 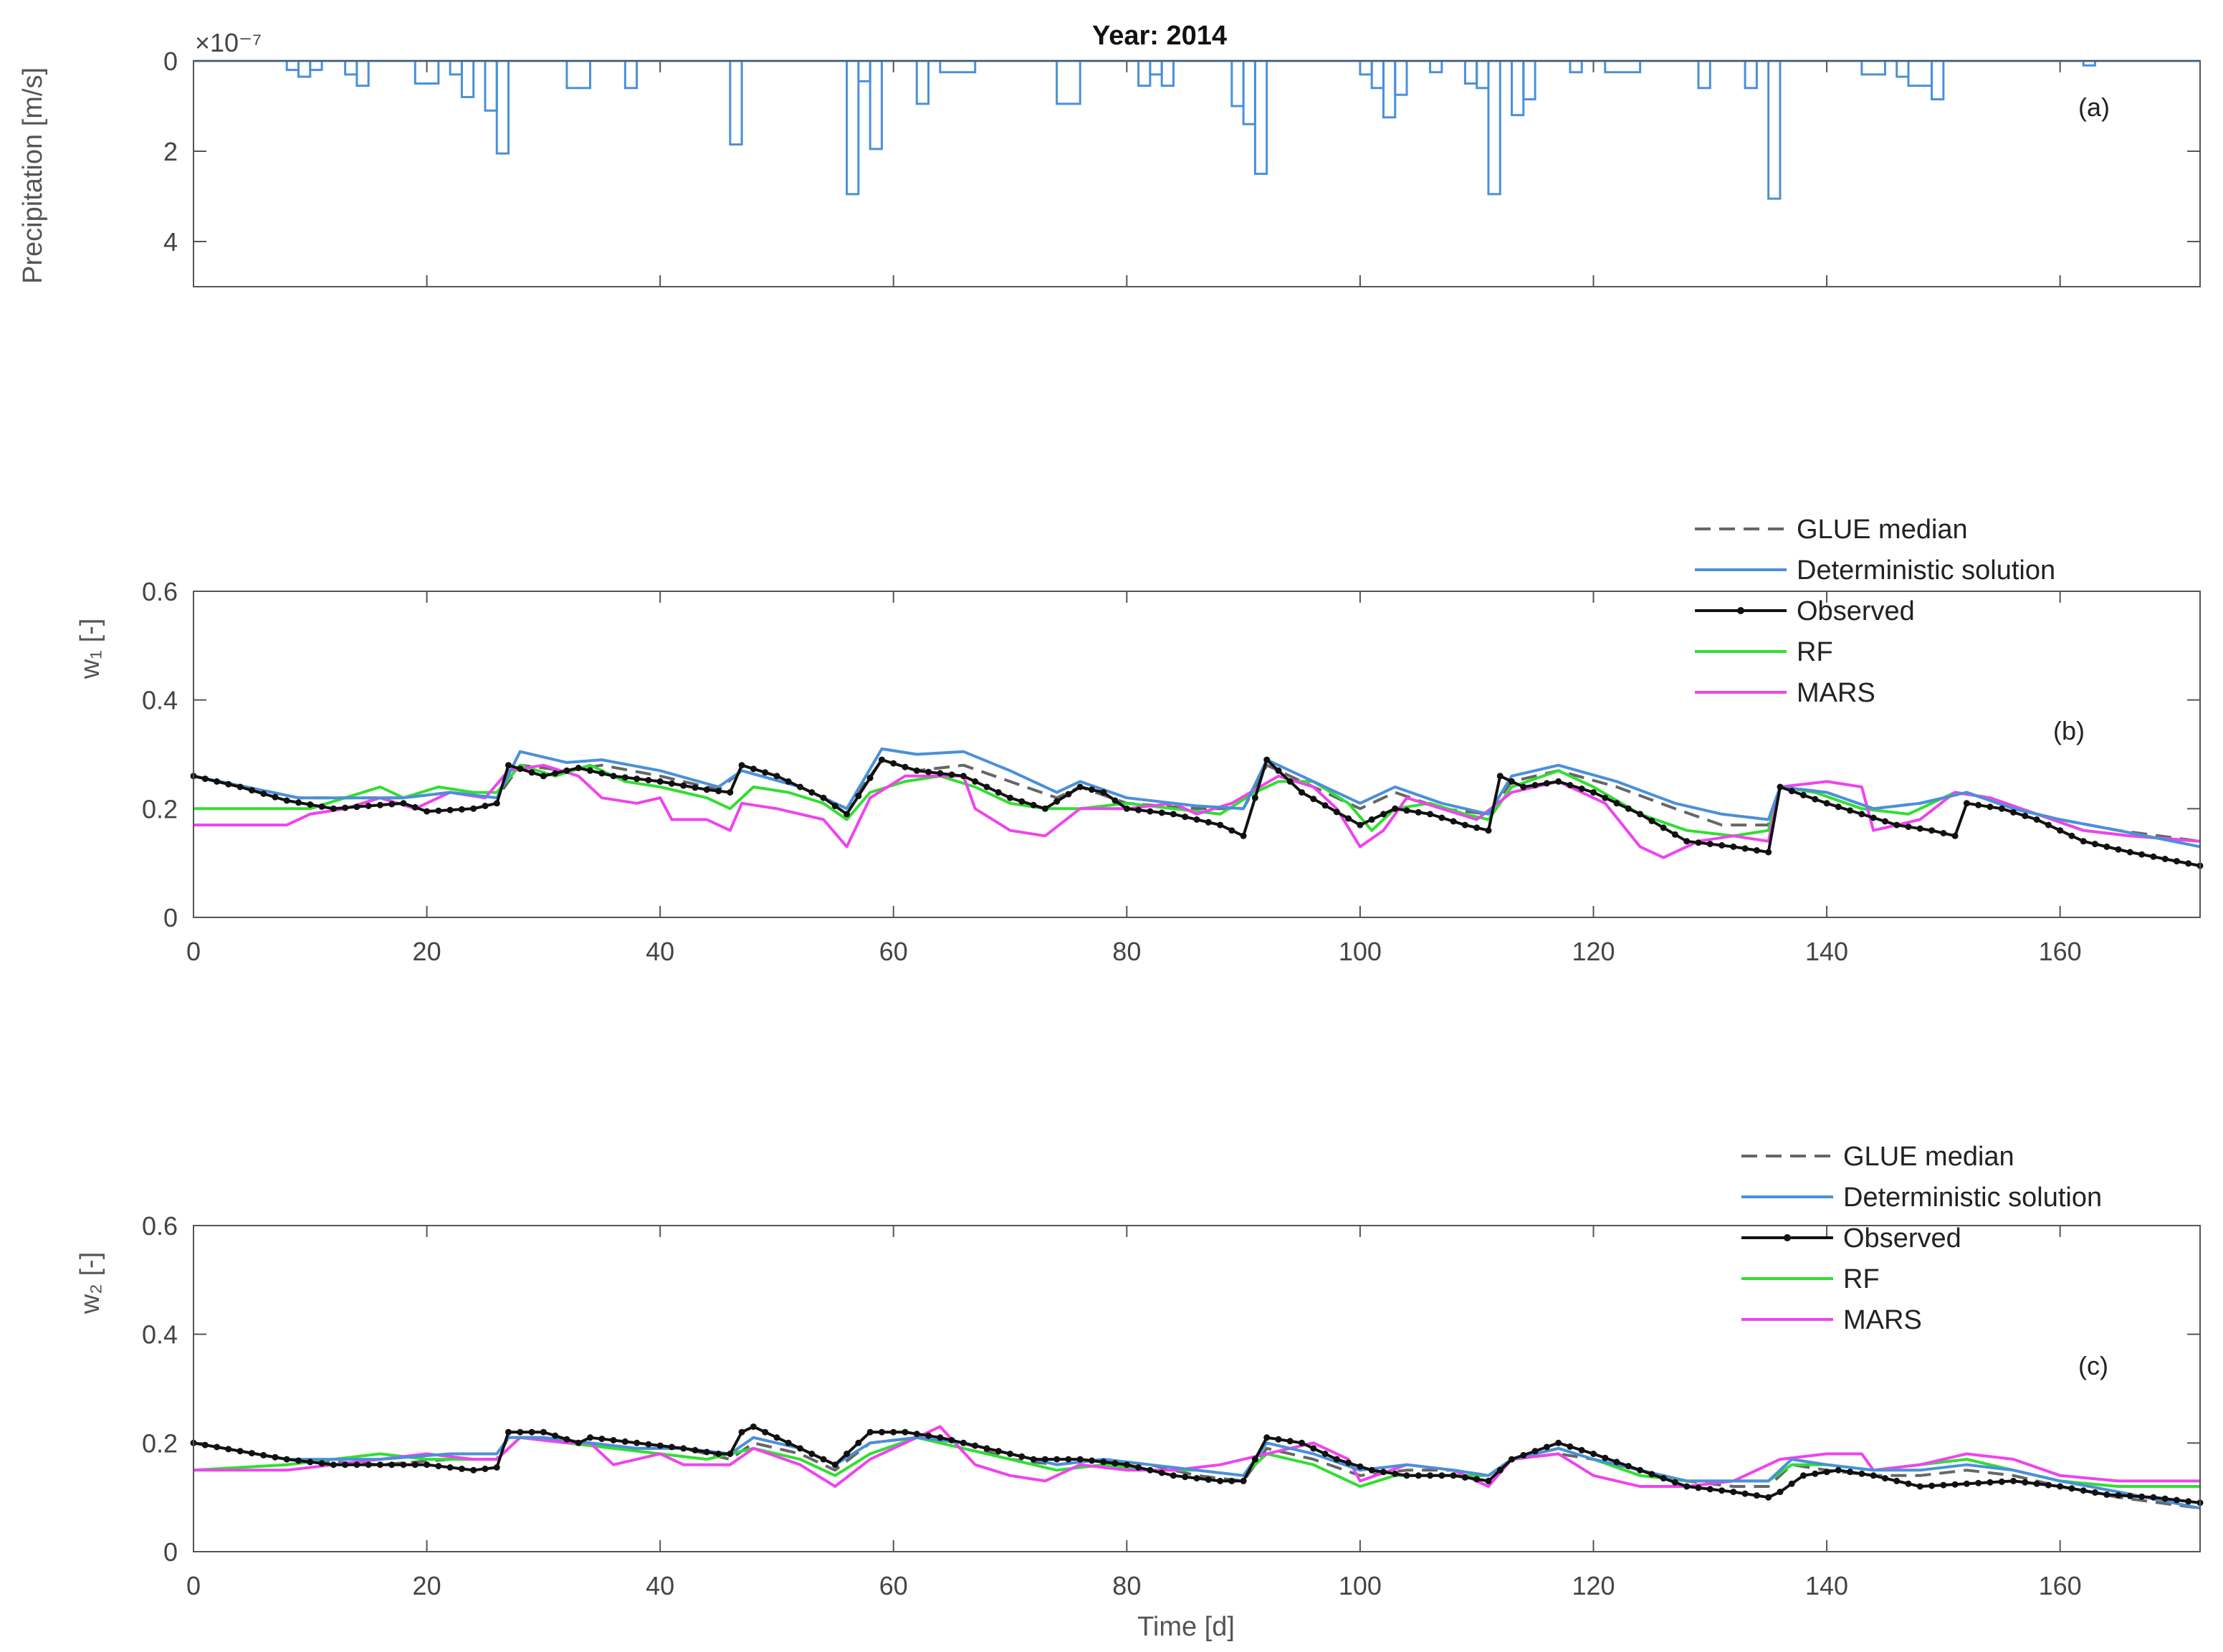 What do you see at coordinates (427, 951) in the screenshot?
I see `x-tick-label-b: 20` at bounding box center [427, 951].